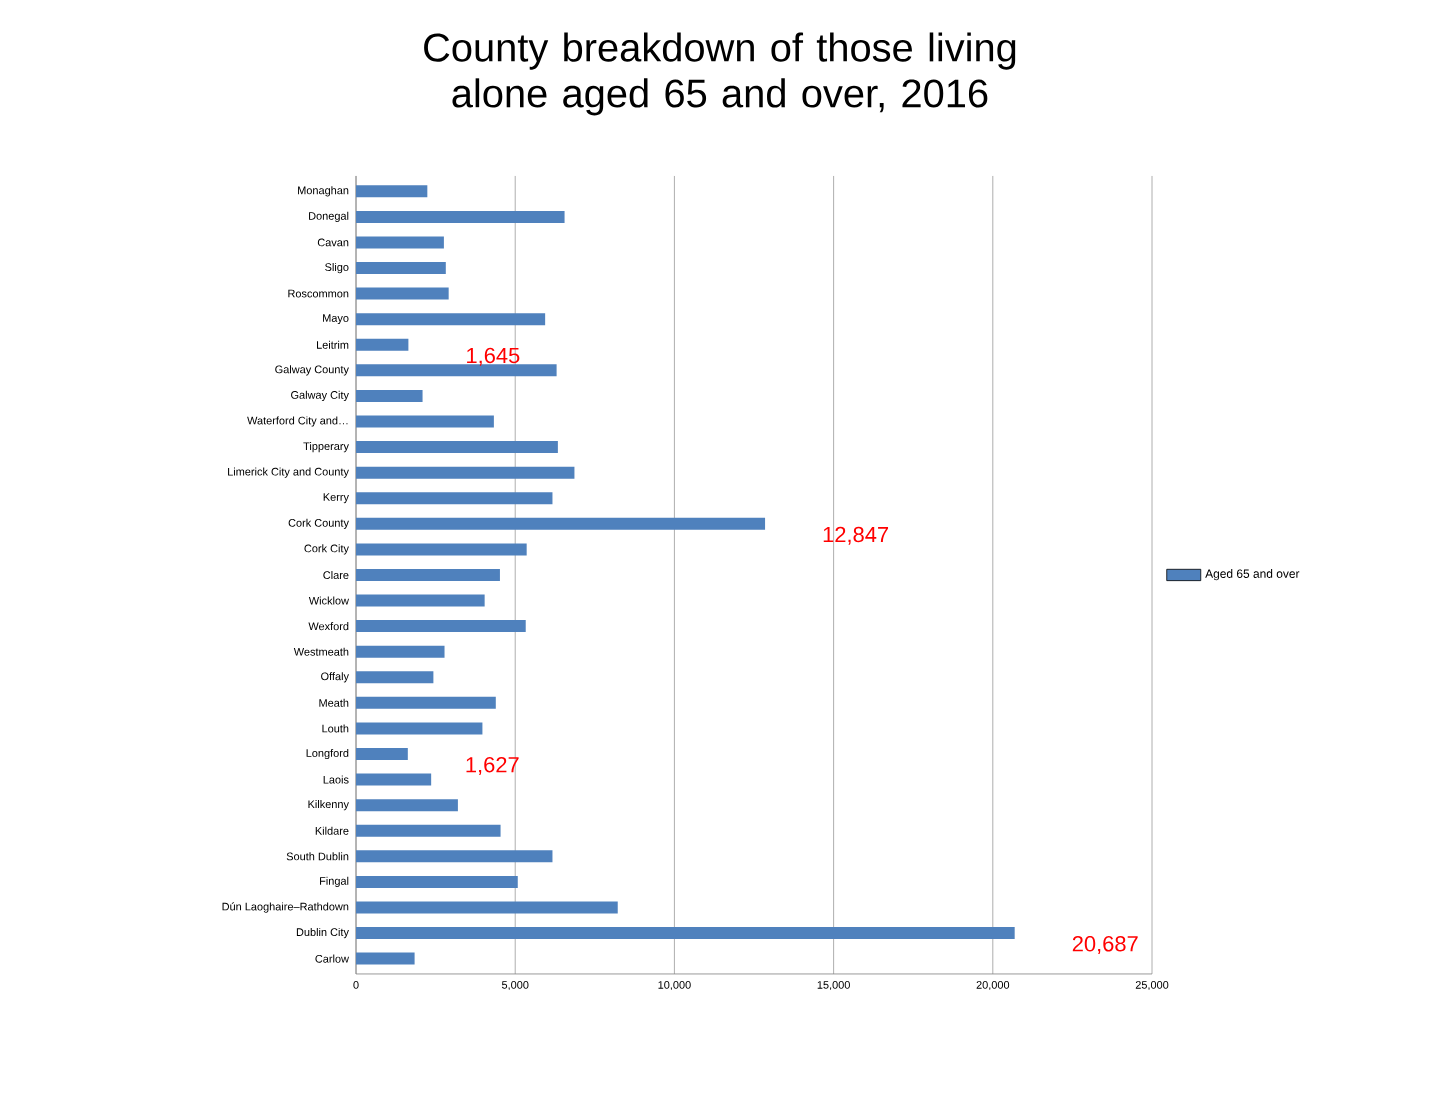  What do you see at coordinates (856, 535) in the screenshot?
I see `data-label: 12,847` at bounding box center [856, 535].